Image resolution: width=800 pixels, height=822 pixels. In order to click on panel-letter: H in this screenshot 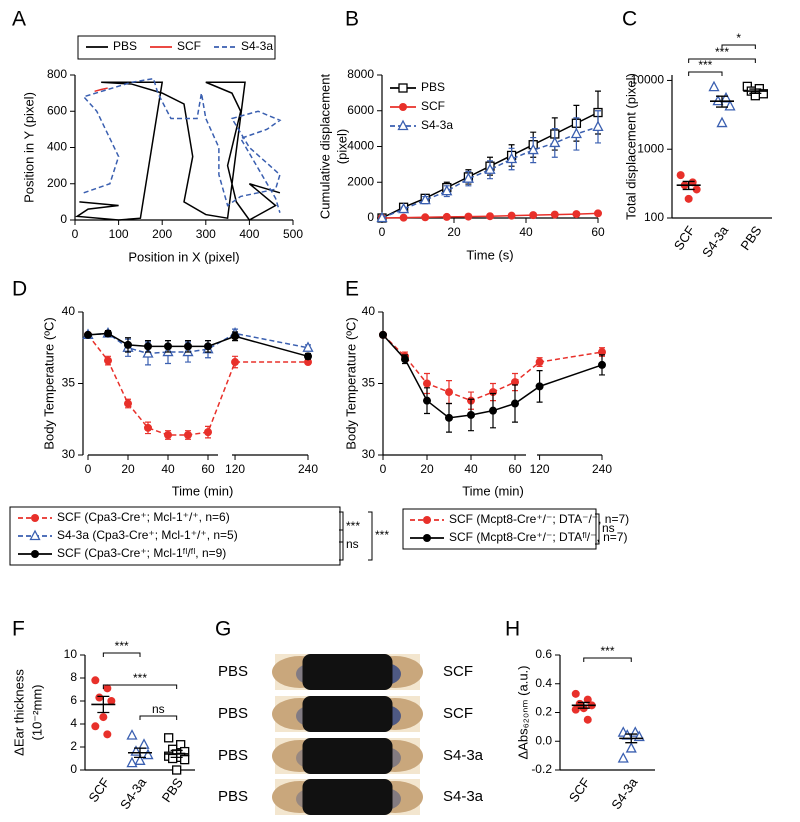, I will do `click(512, 629)`.